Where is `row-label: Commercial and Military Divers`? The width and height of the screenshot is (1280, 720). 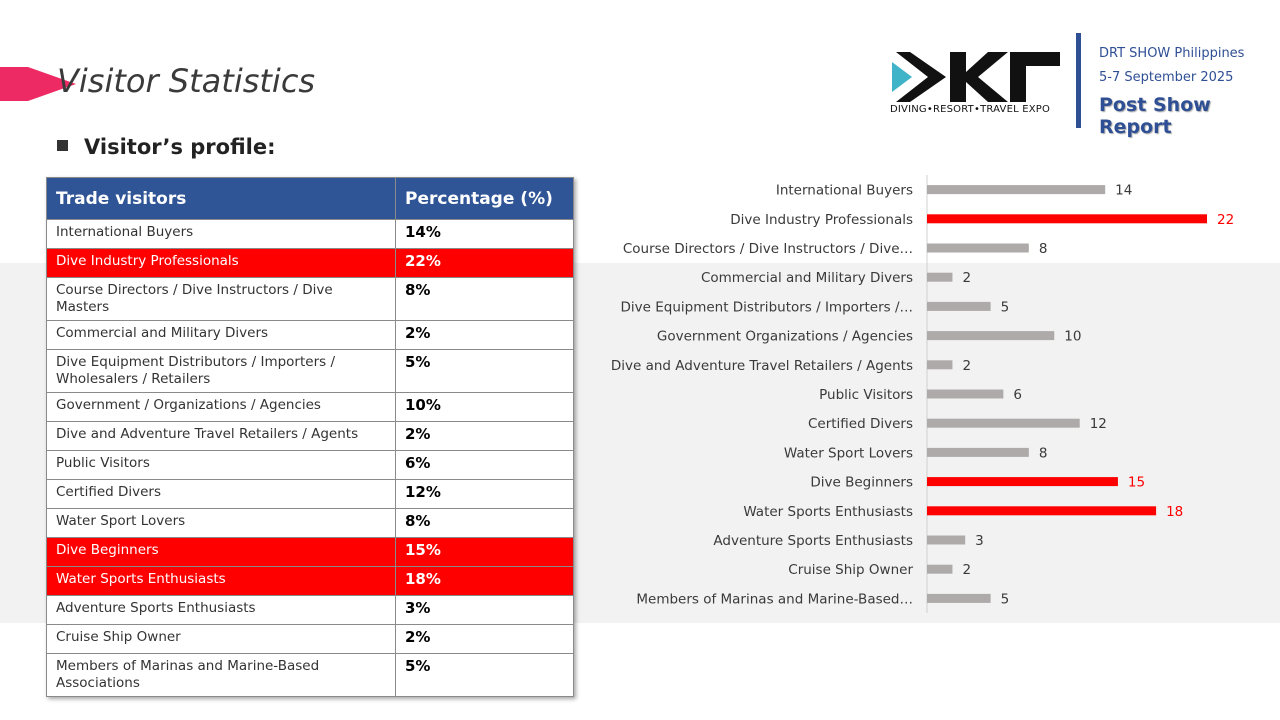
row-label: Commercial and Military Divers is located at coordinates (221, 335).